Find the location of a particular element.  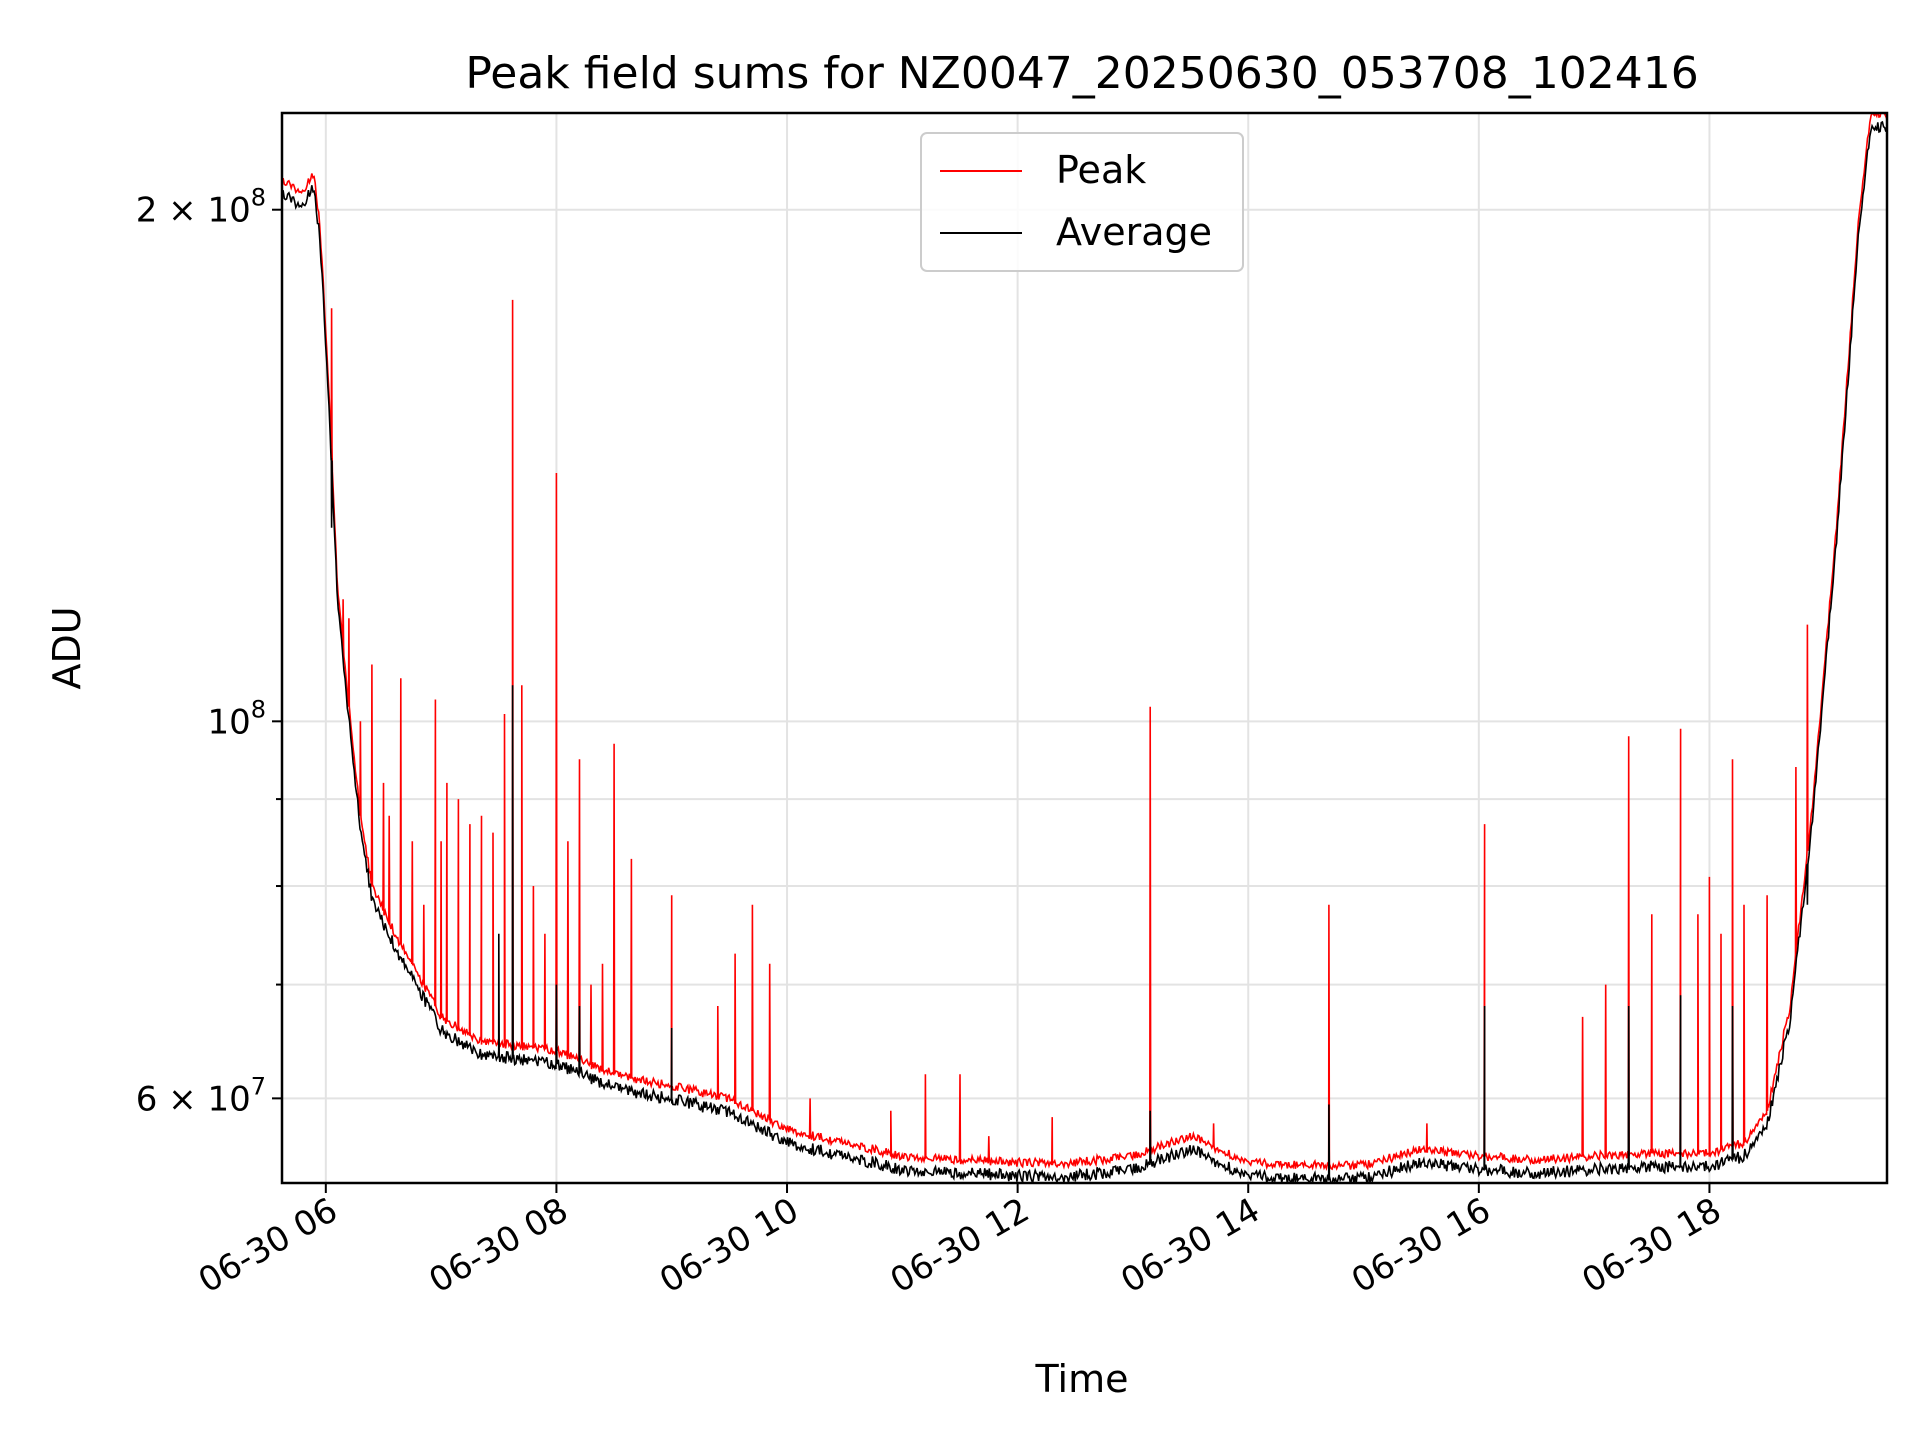

legend: Peak Average is located at coordinates (1082, 202).